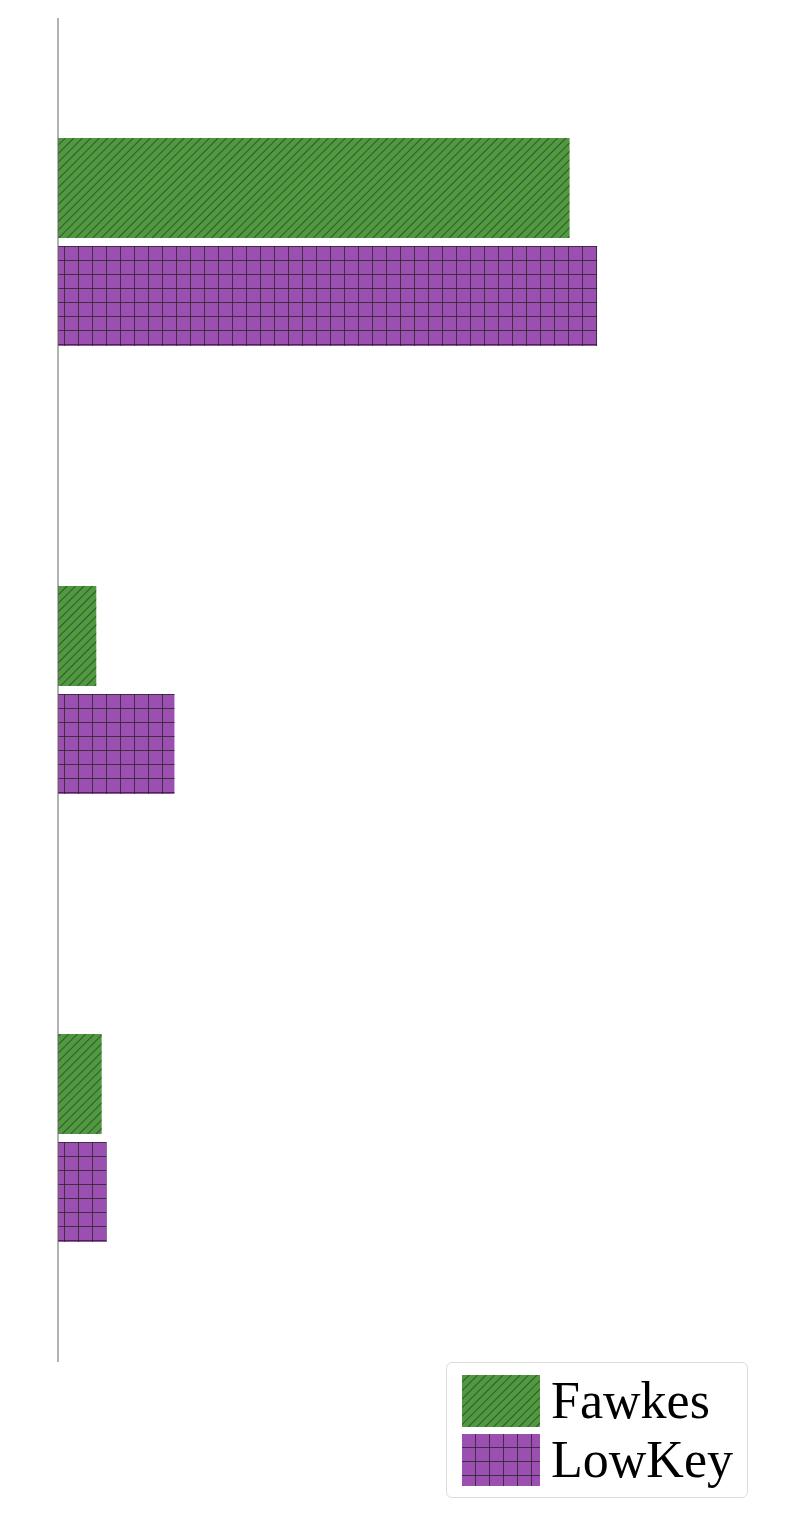 This screenshot has width=805, height=1530. I want to click on legend-label: Fawkes, so click(630, 1400).